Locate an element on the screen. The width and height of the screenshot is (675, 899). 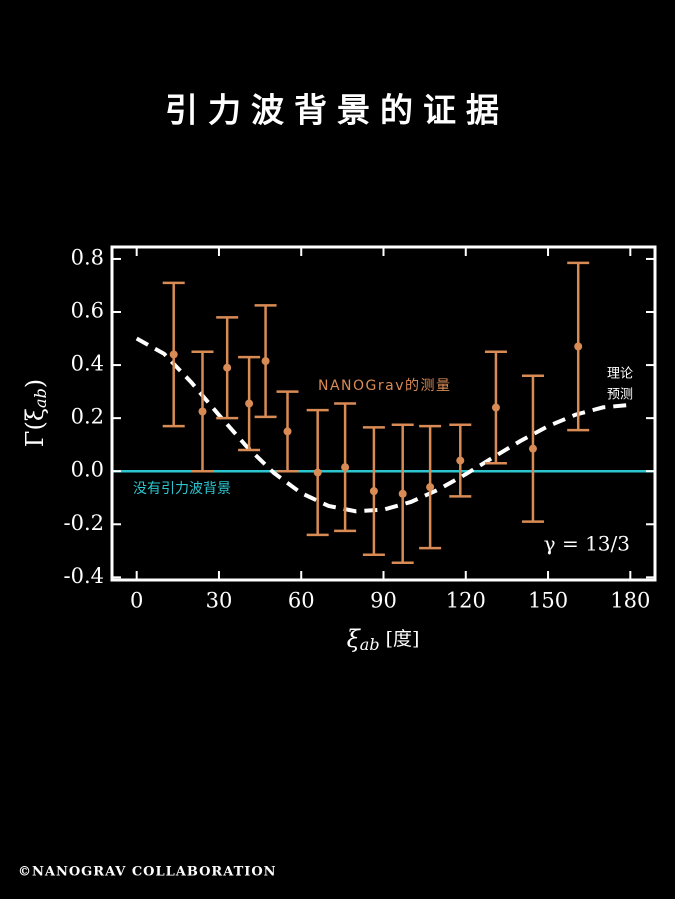
y-tick-label: 0.4 is located at coordinates (87, 364).